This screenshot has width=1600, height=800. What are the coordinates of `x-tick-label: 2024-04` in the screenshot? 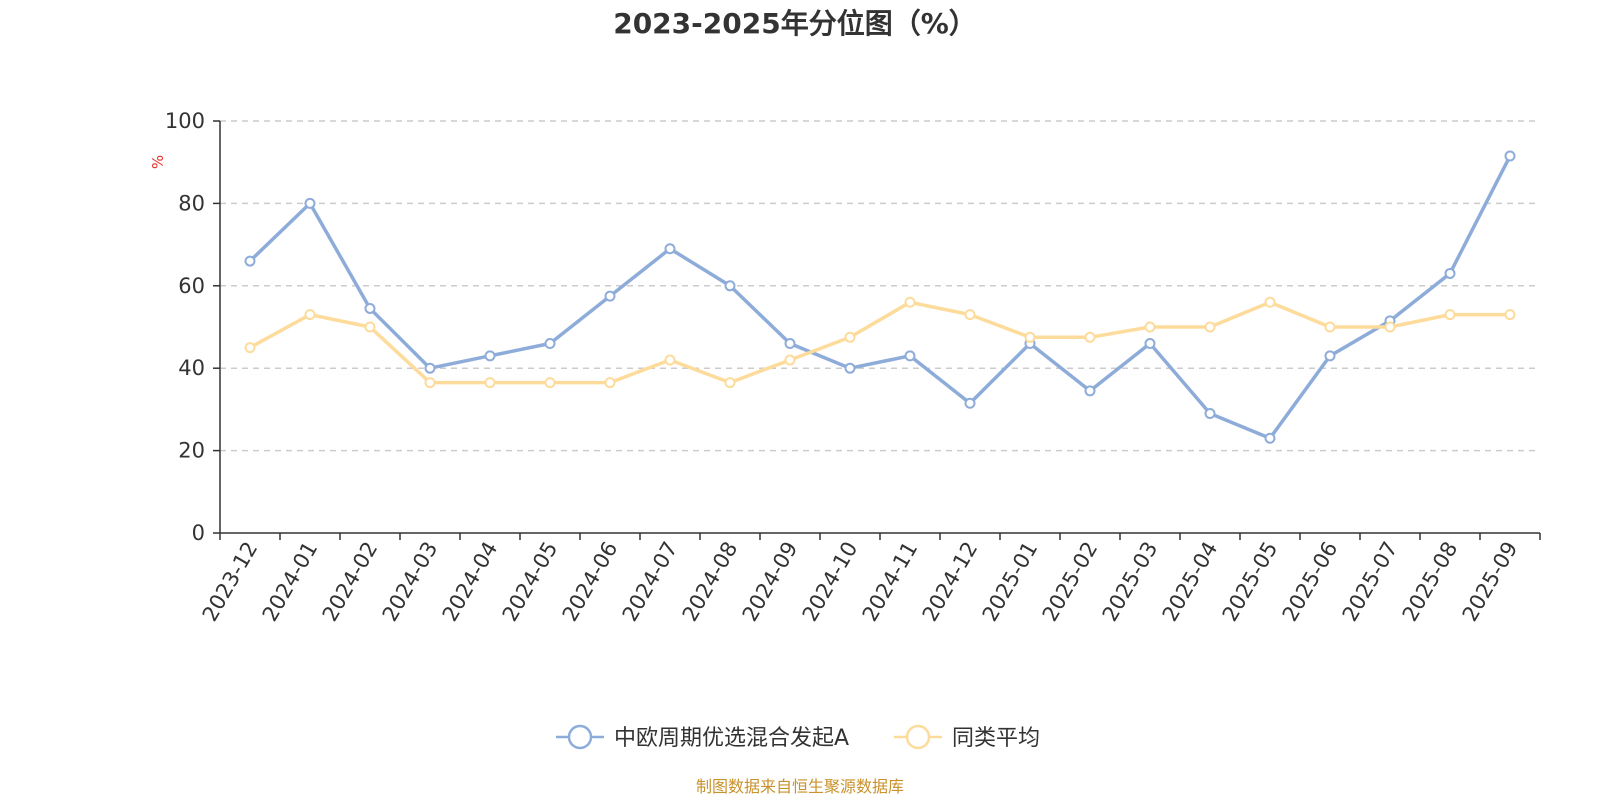 It's located at (470, 582).